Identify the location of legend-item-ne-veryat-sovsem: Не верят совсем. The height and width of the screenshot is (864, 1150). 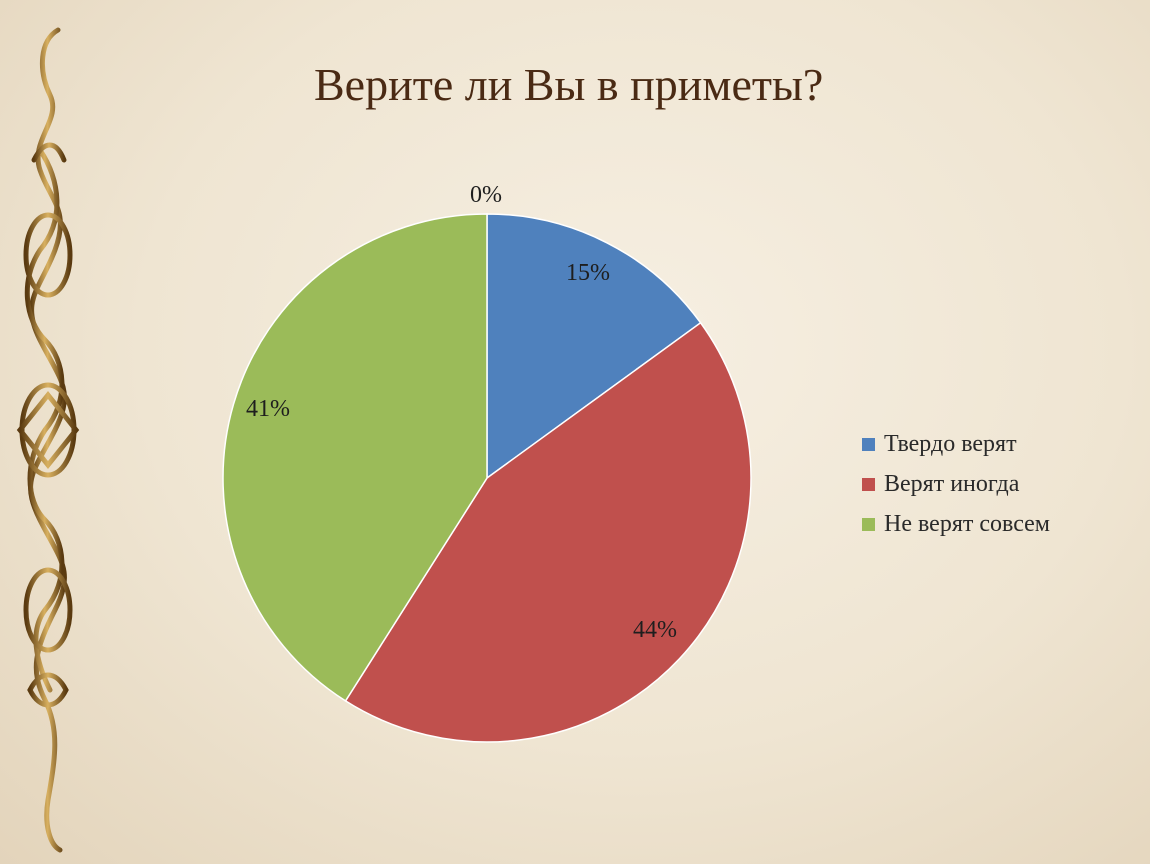
(956, 524).